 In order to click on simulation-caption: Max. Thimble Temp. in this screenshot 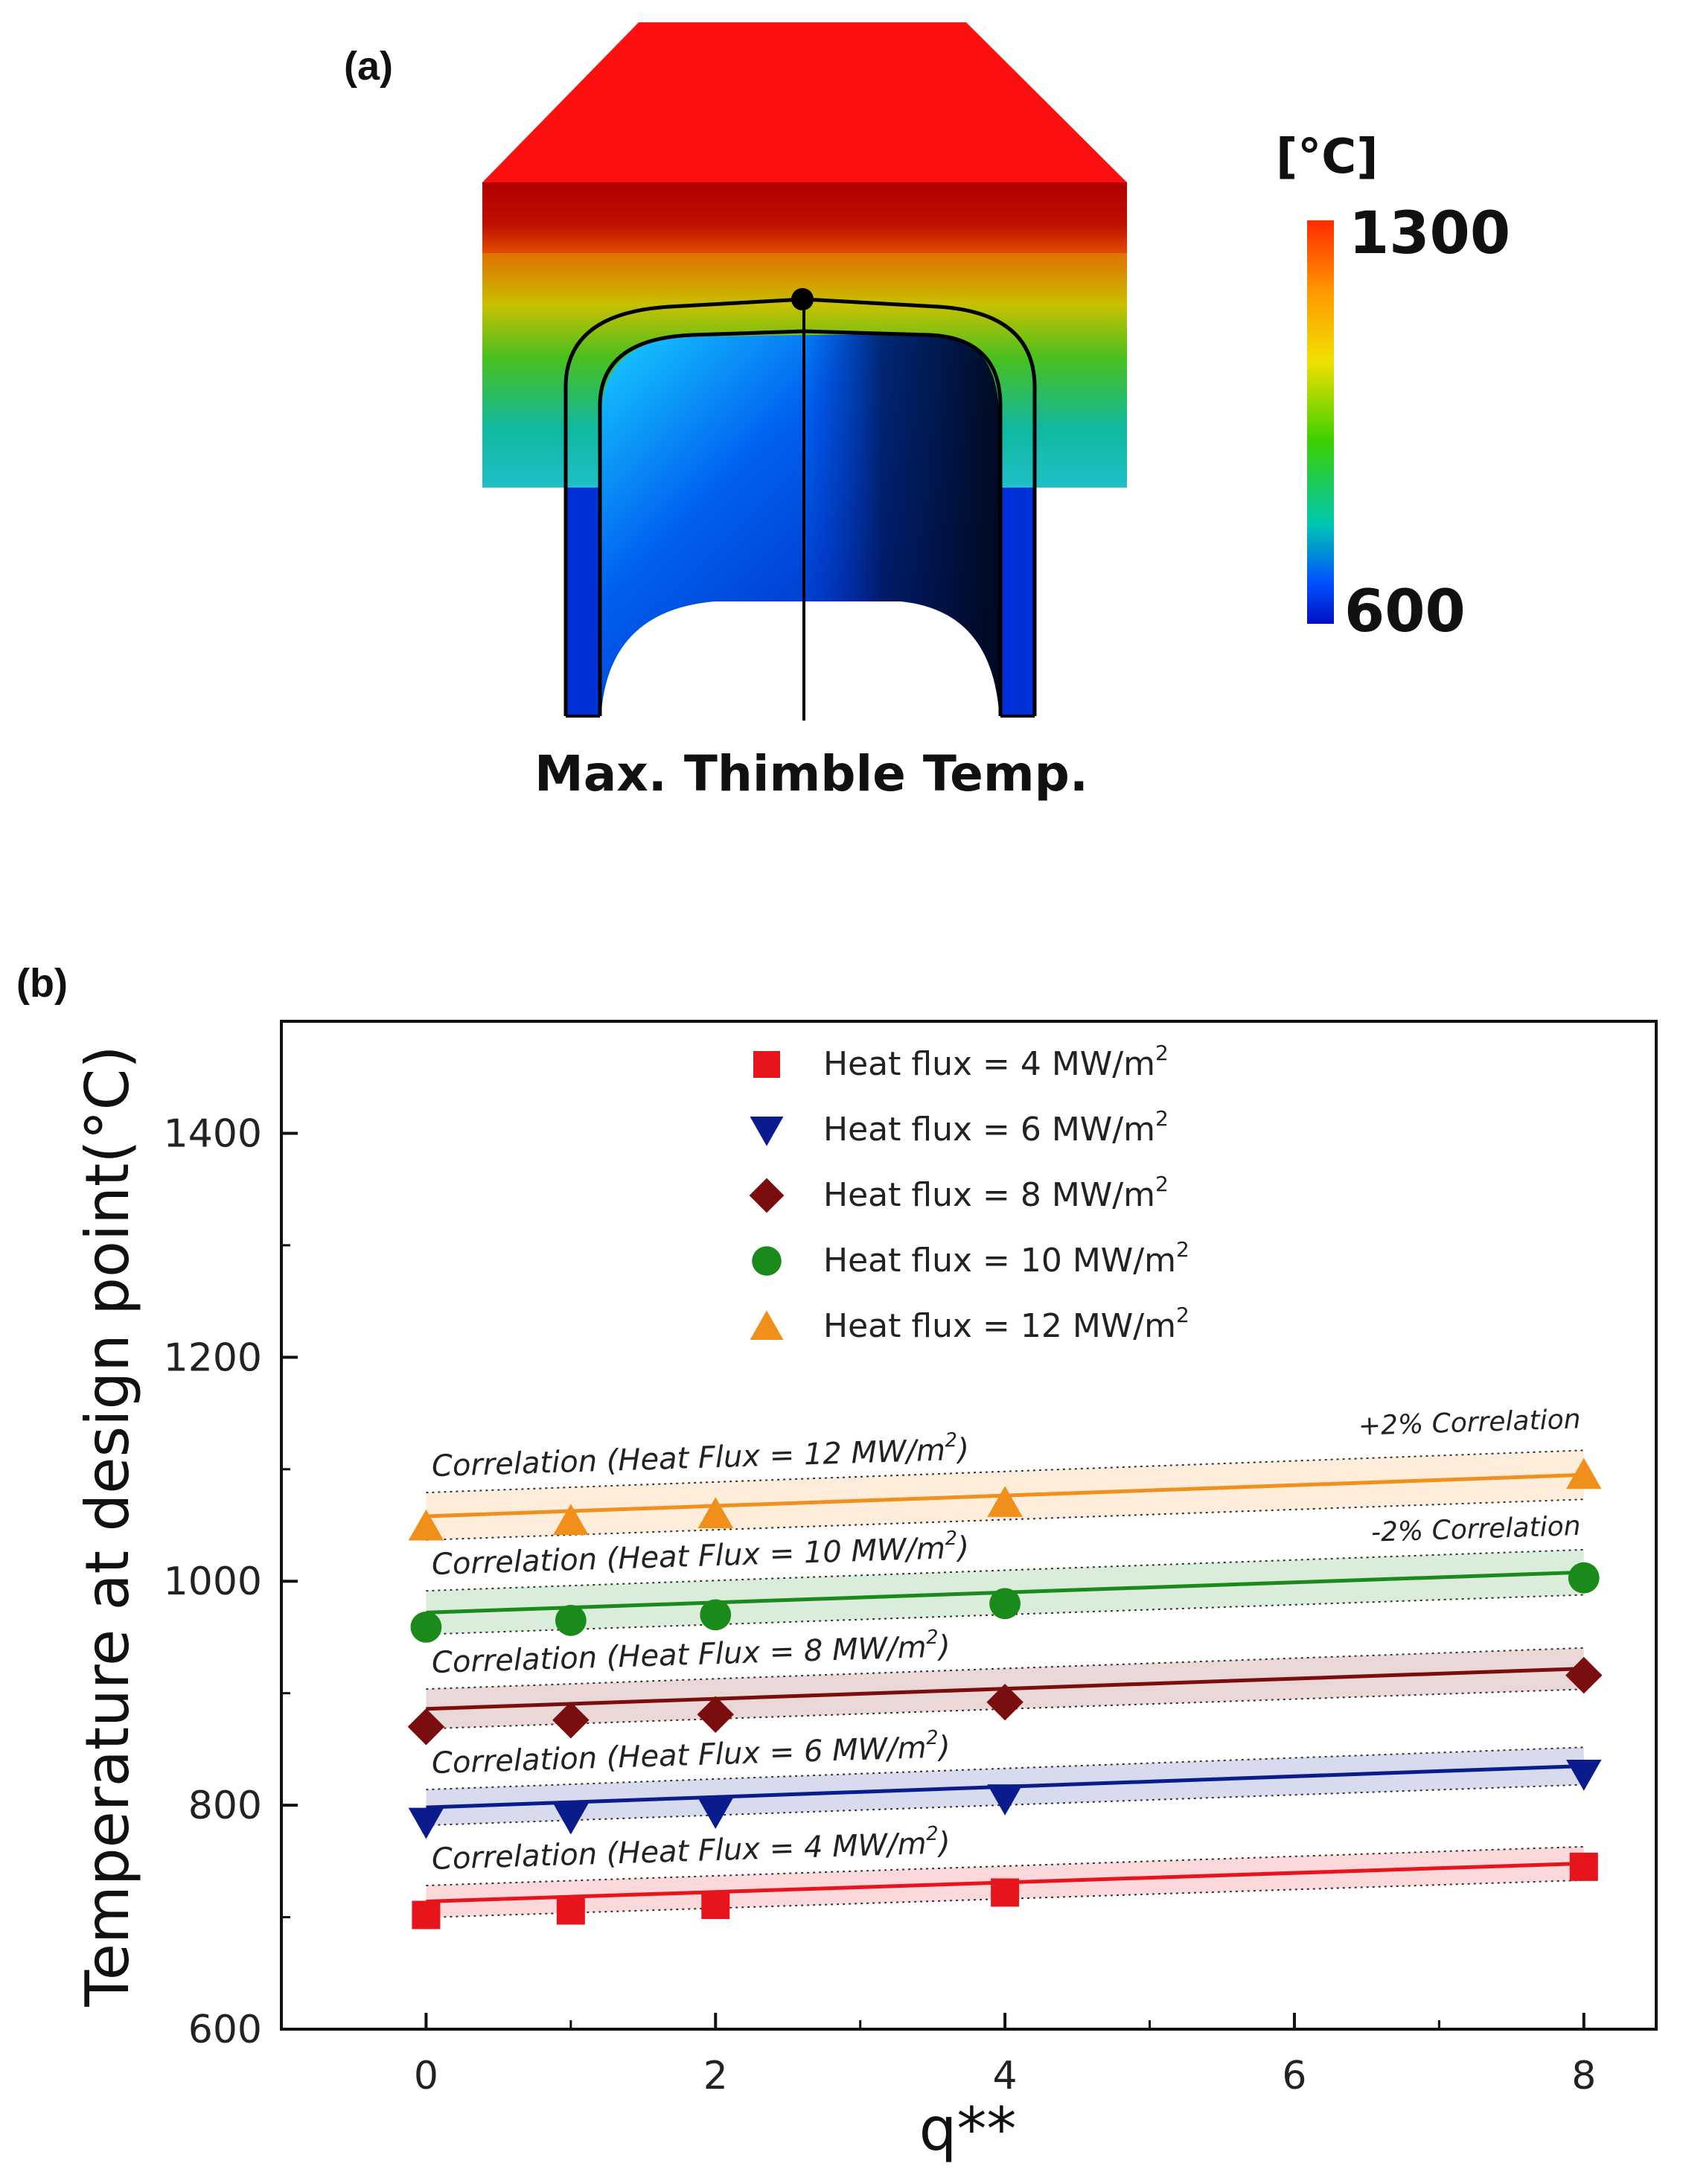, I will do `click(811, 773)`.